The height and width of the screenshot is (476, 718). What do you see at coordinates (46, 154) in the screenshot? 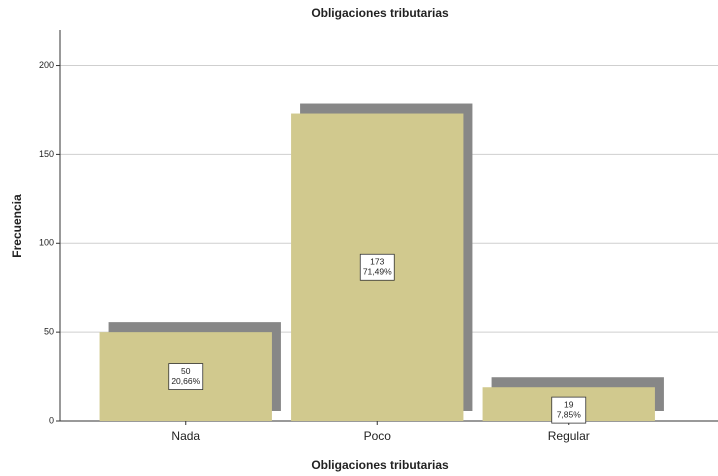
I see `y-tick-label: 150` at bounding box center [46, 154].